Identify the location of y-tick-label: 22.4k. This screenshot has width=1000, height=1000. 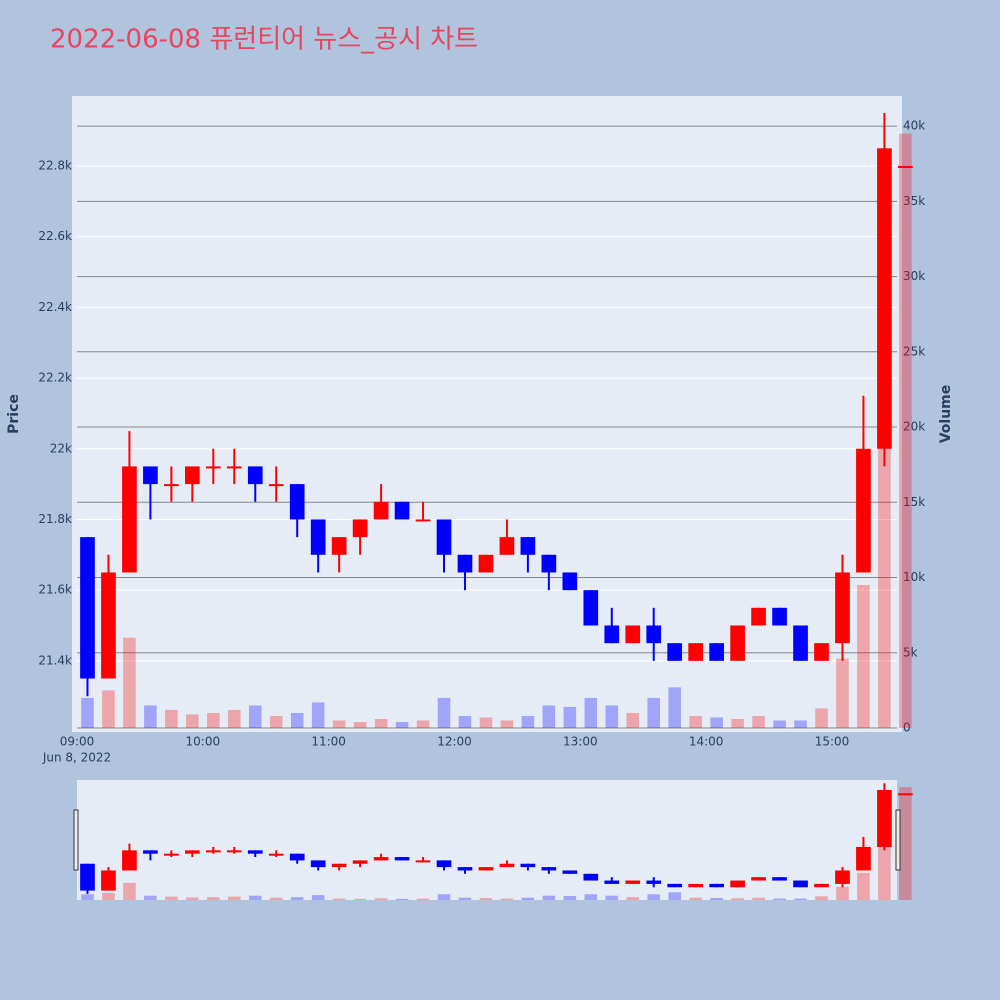
(55, 307).